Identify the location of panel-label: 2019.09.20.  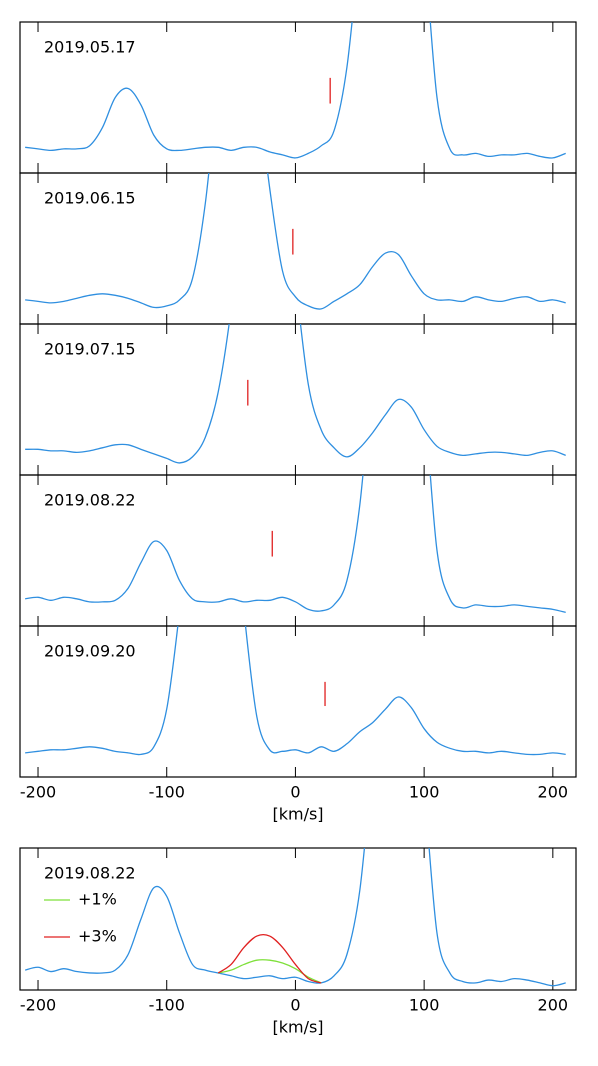
(90, 651).